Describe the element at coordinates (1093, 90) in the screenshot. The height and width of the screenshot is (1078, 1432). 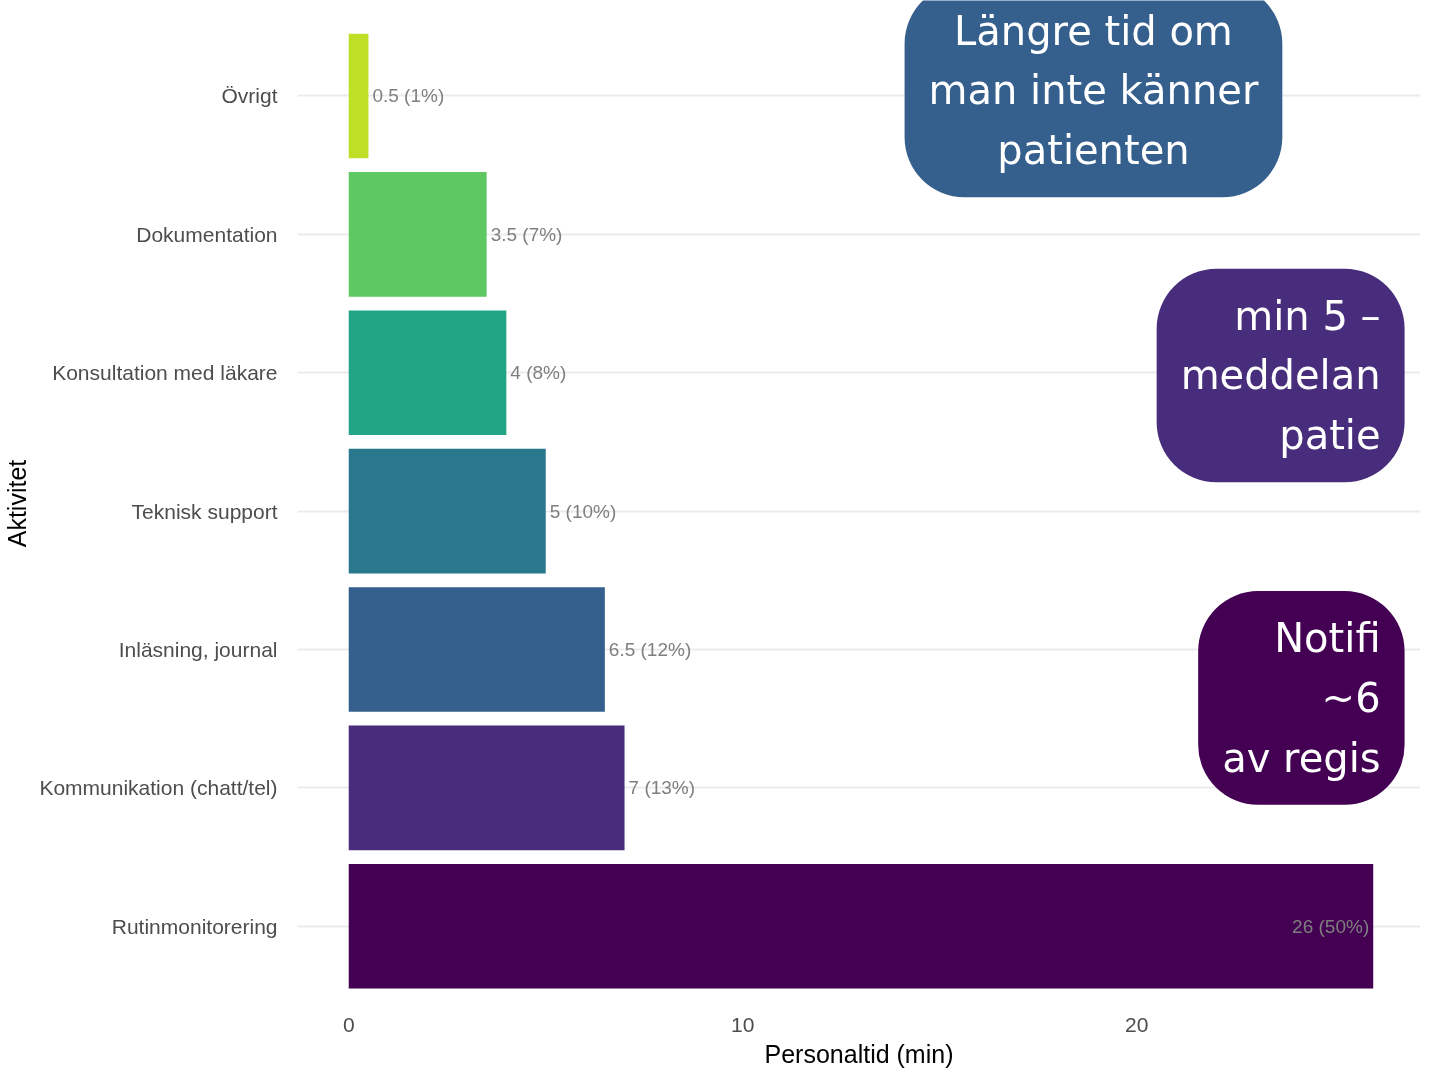
I see `annotation: Längre tid om man inte känner patienten` at that location.